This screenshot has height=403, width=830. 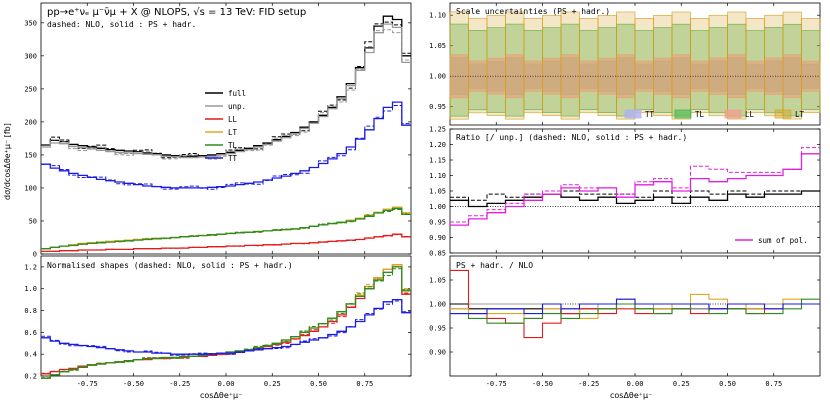 What do you see at coordinates (30, 56) in the screenshot?
I see `y-tick-label: 300` at bounding box center [30, 56].